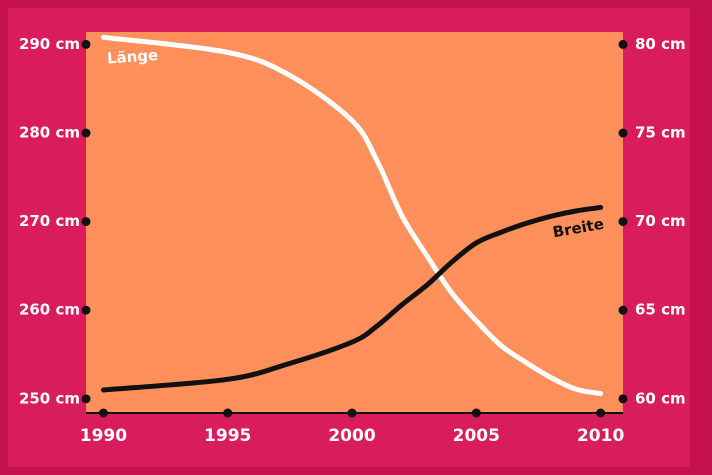 This screenshot has width=712, height=475. Describe the element at coordinates (600, 436) in the screenshot. I see `x-tick-label: 2010` at that location.